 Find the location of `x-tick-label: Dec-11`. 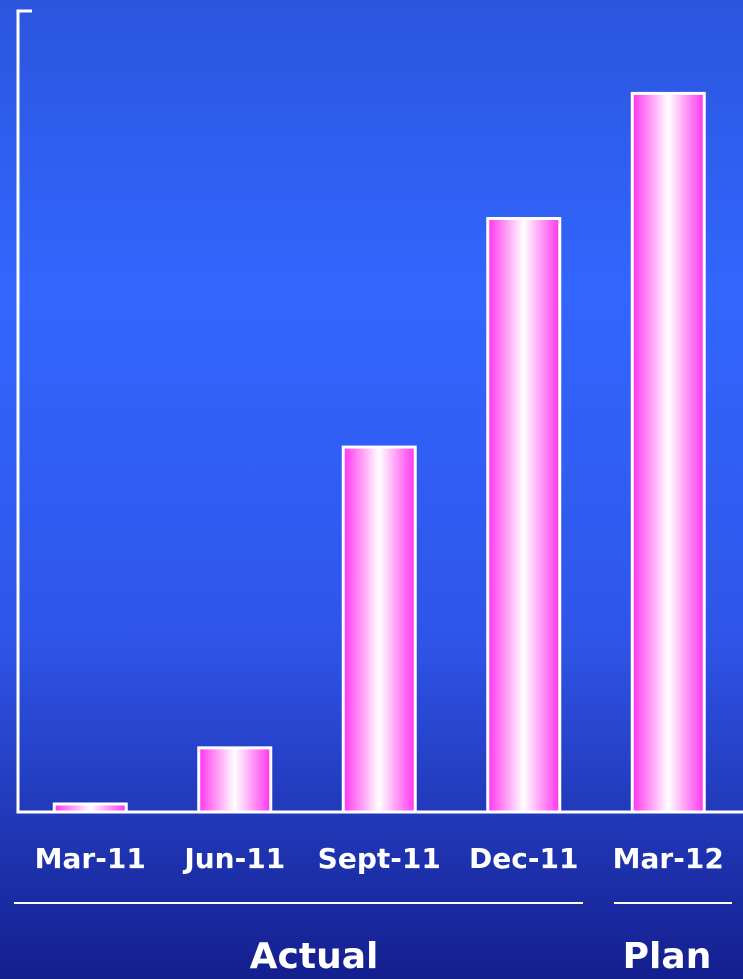

x-tick-label: Dec-11 is located at coordinates (523, 858).